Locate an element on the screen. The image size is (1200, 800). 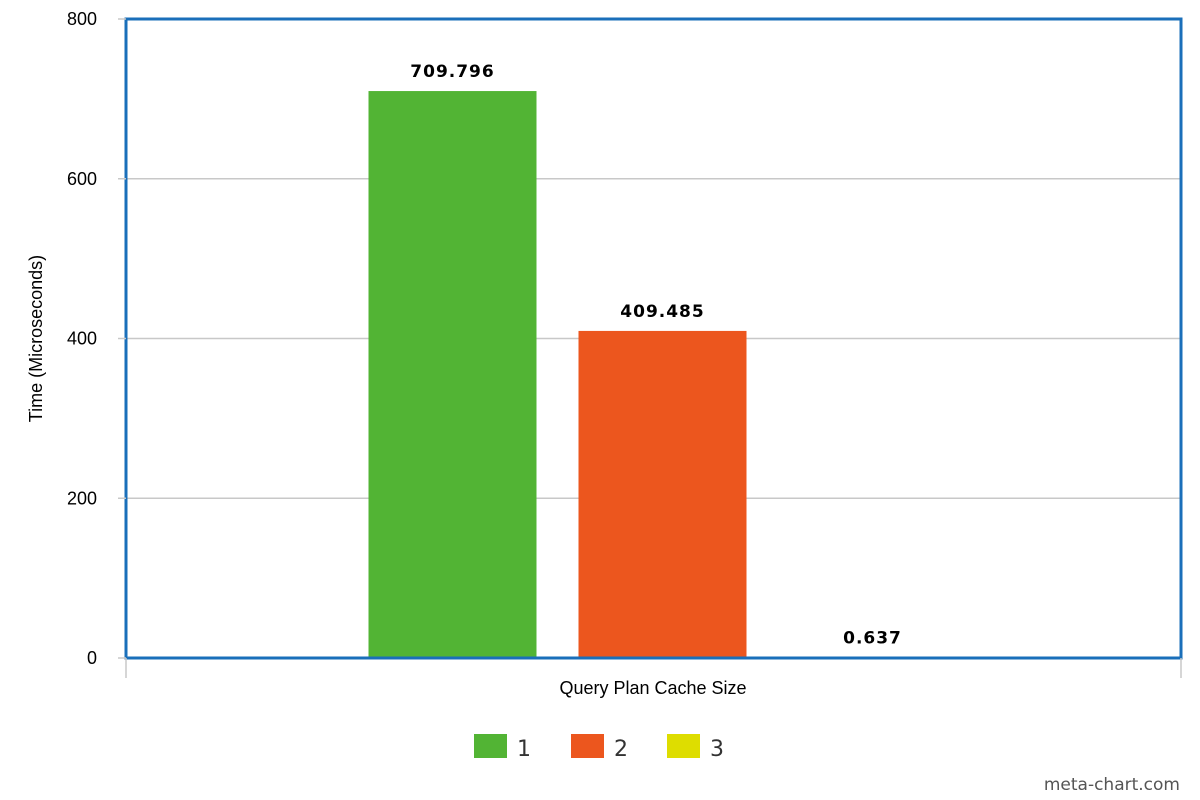
y-tick-label: 600 is located at coordinates (82, 179).